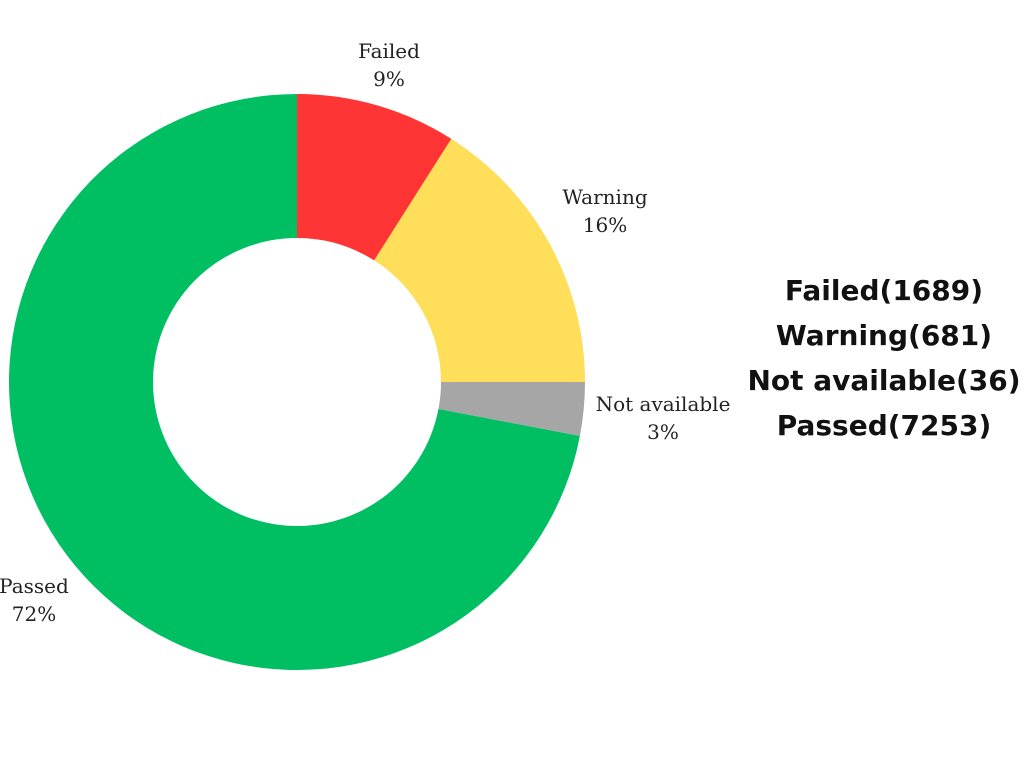 Image resolution: width=1024 pixels, height=768 pixels. Describe the element at coordinates (604, 197) in the screenshot. I see `slice-label-warning: Warning` at that location.